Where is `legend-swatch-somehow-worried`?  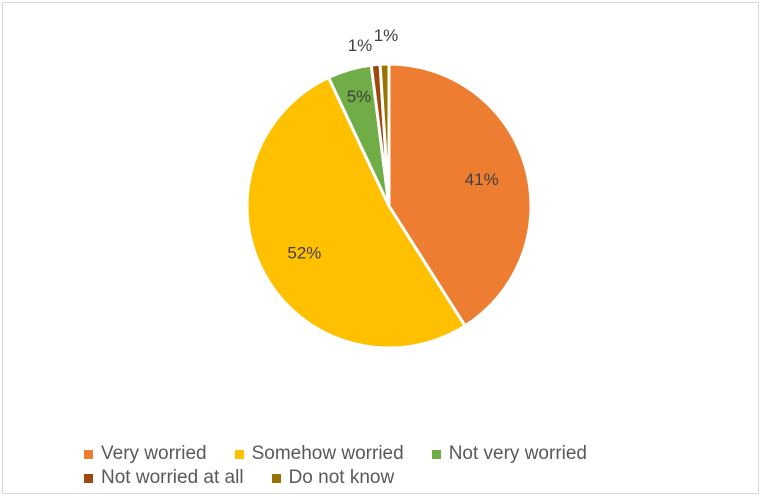
legend-swatch-somehow-worried is located at coordinates (239, 454).